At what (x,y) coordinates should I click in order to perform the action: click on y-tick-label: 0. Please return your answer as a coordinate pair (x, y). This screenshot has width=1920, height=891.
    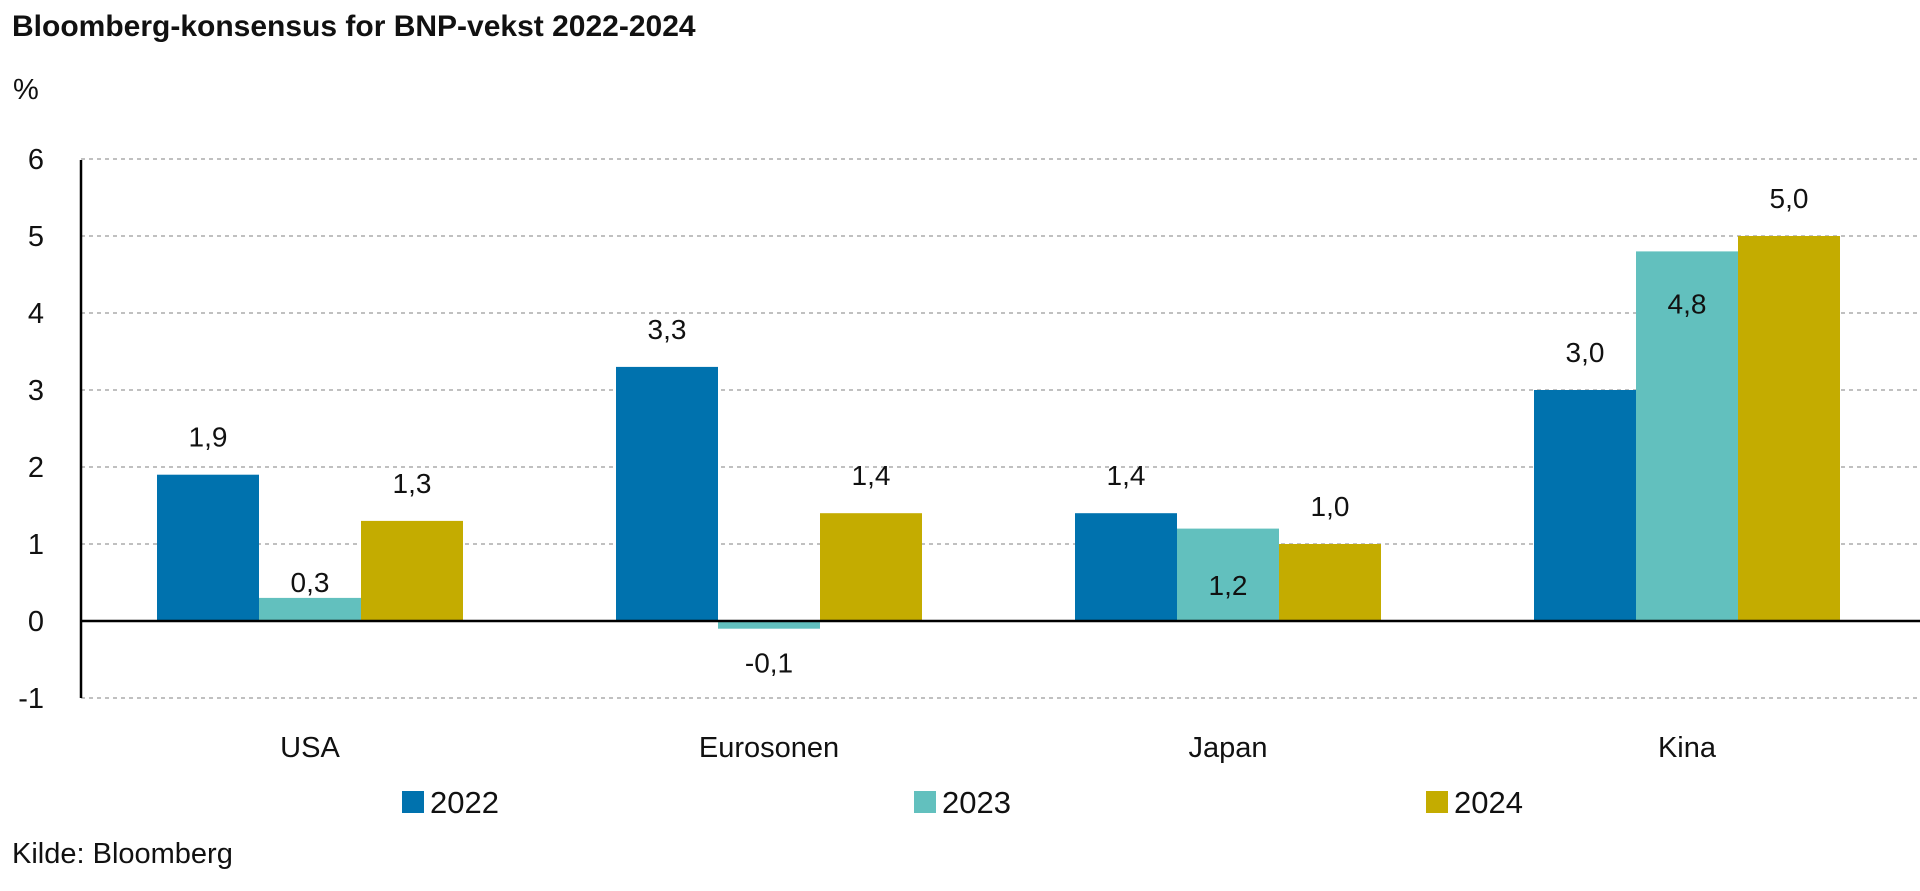
    Looking at the image, I should click on (36, 622).